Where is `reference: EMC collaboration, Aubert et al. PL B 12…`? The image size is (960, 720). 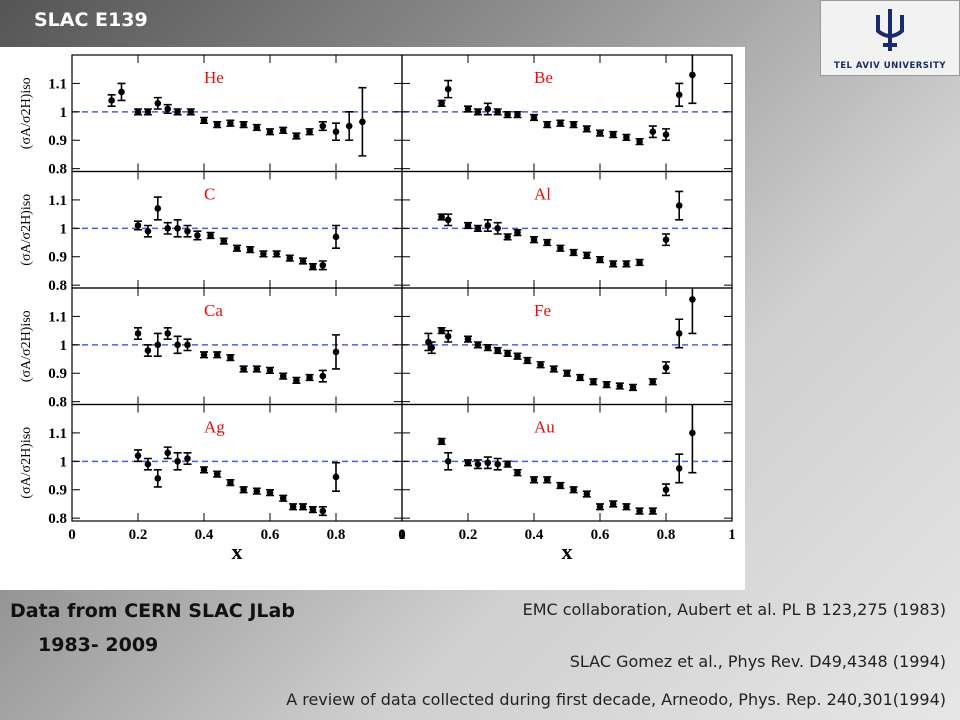 reference: EMC collaboration, Aubert et al. PL B 12… is located at coordinates (734, 609).